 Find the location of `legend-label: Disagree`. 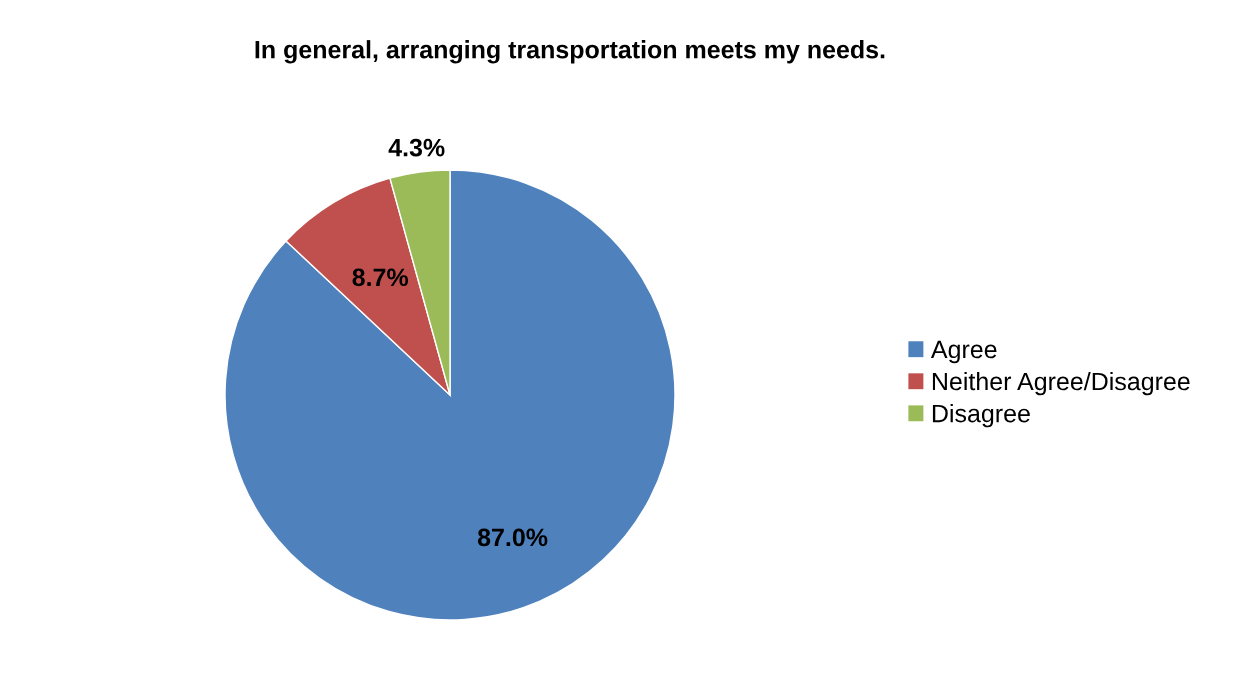

legend-label: Disagree is located at coordinates (981, 416).